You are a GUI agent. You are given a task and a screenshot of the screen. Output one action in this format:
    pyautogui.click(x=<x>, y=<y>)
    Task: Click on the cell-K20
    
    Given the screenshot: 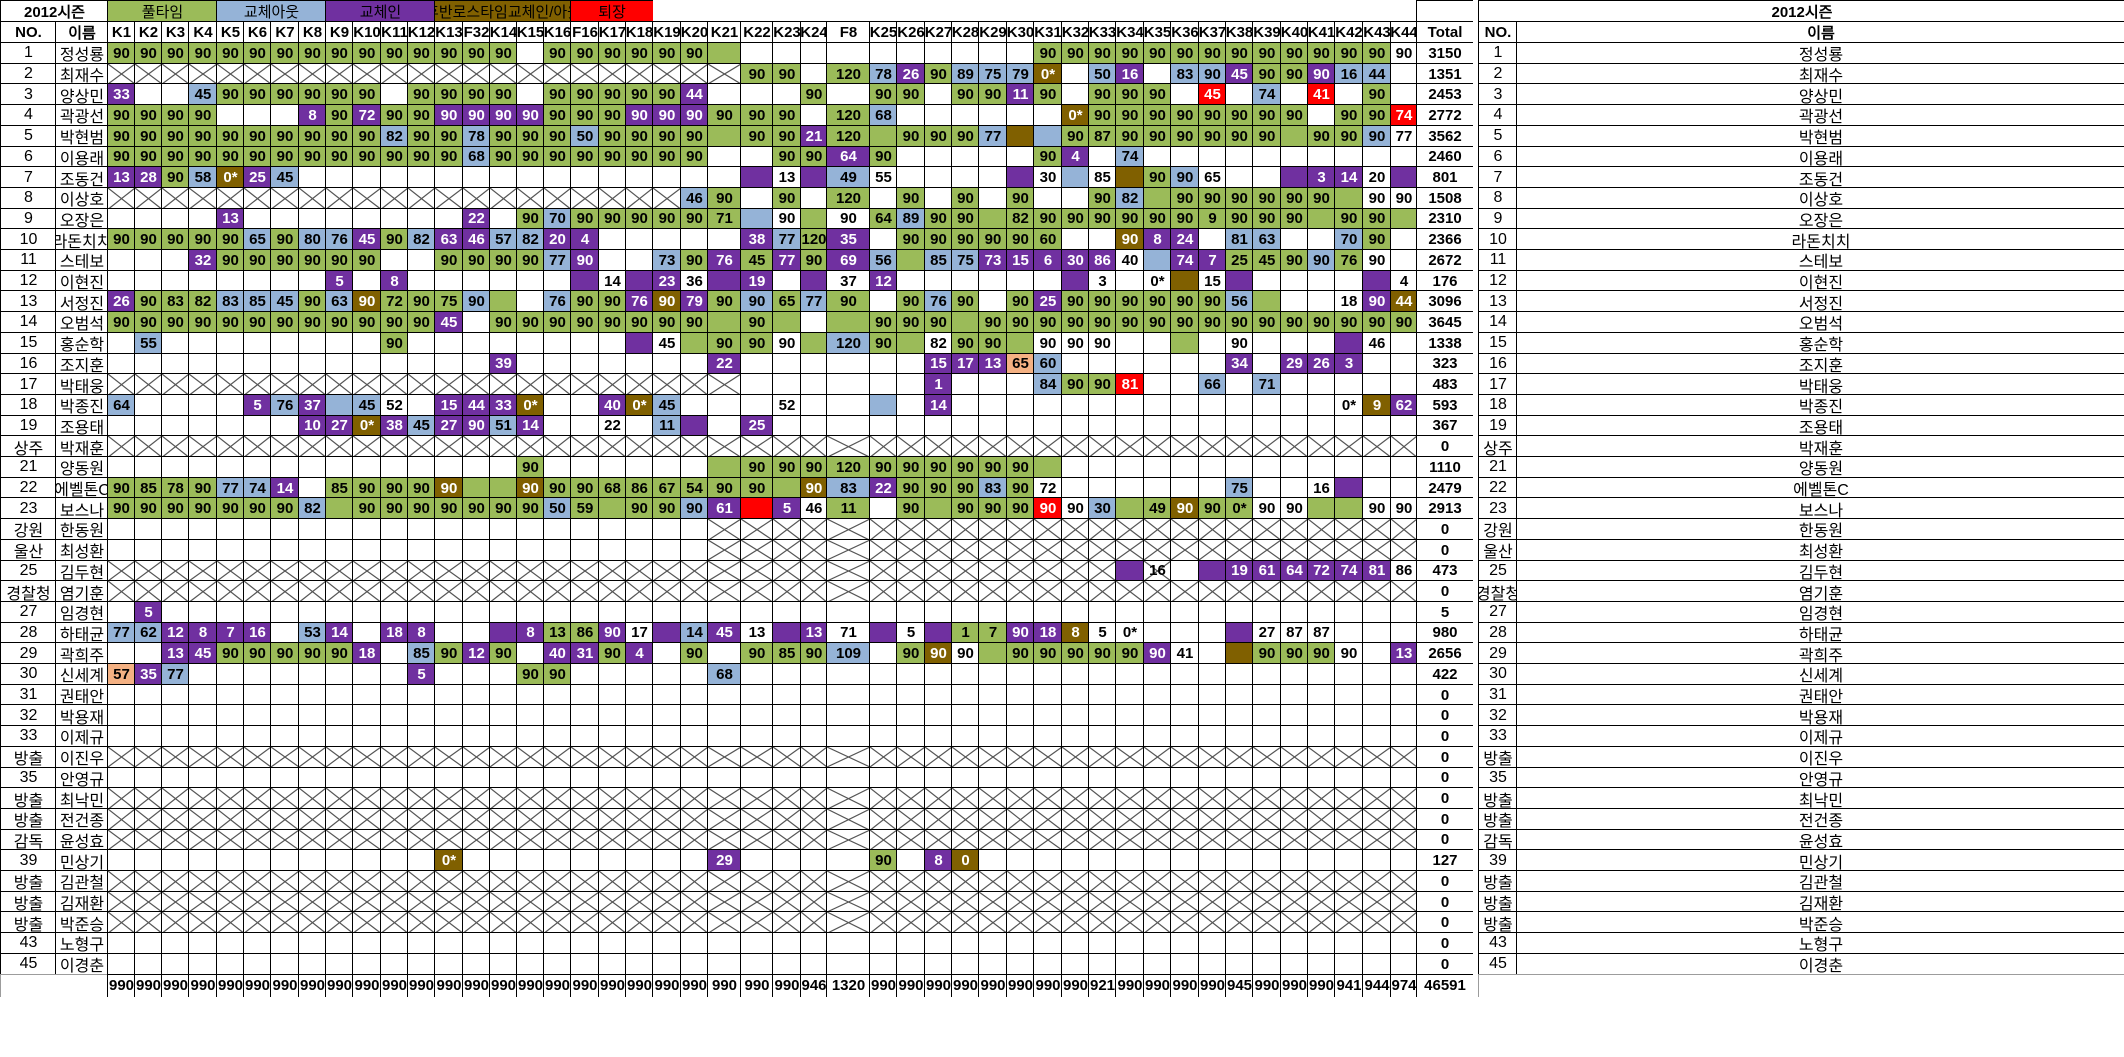 What is the action you would take?
    pyautogui.click(x=694, y=239)
    